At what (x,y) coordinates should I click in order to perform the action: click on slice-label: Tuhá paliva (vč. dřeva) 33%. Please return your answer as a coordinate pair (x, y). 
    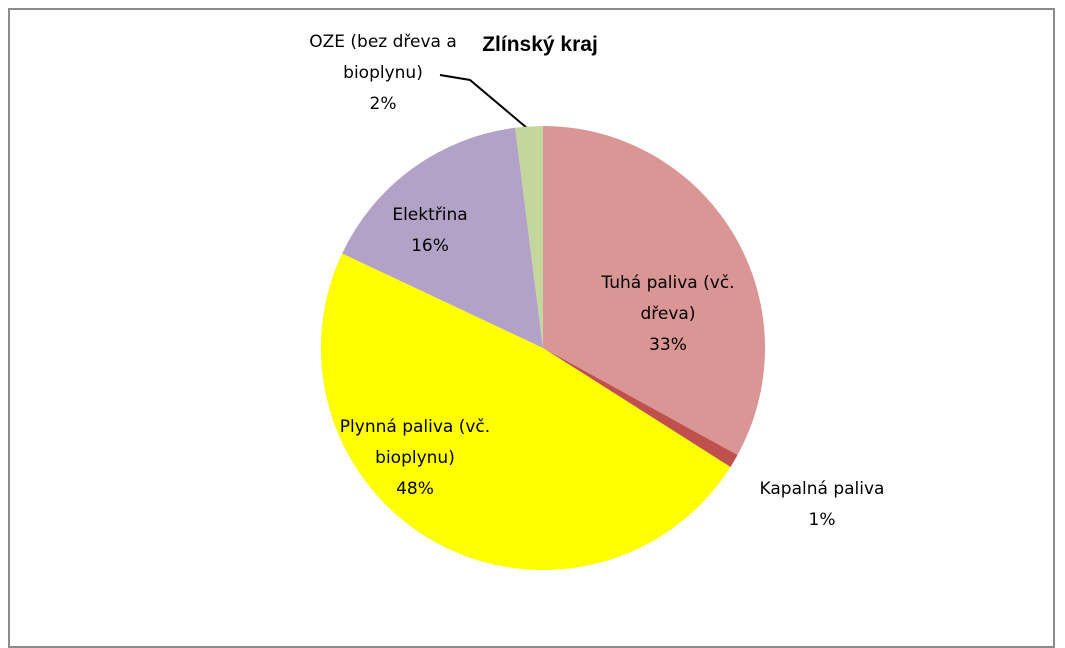
    Looking at the image, I should click on (668, 314).